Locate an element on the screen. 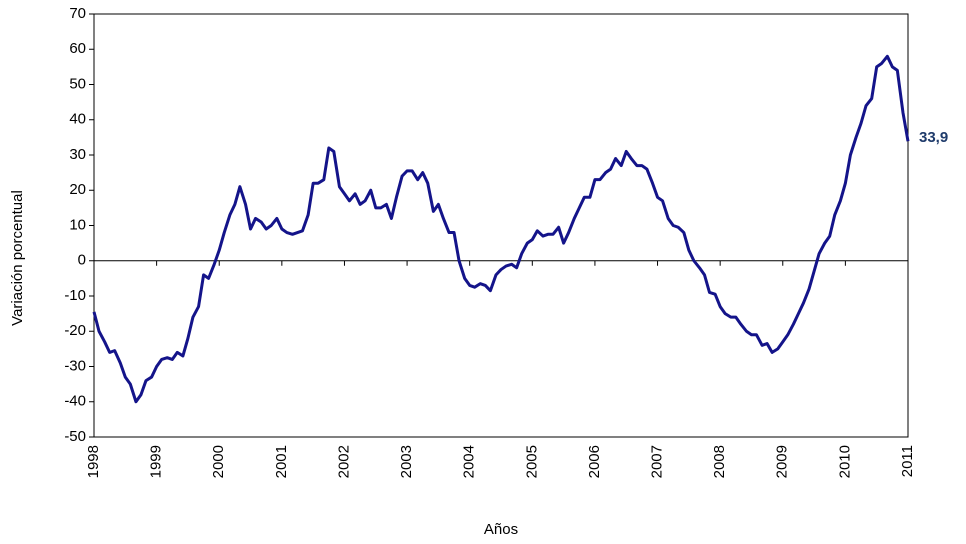  x-tick-label: 2003 is located at coordinates (406, 461).